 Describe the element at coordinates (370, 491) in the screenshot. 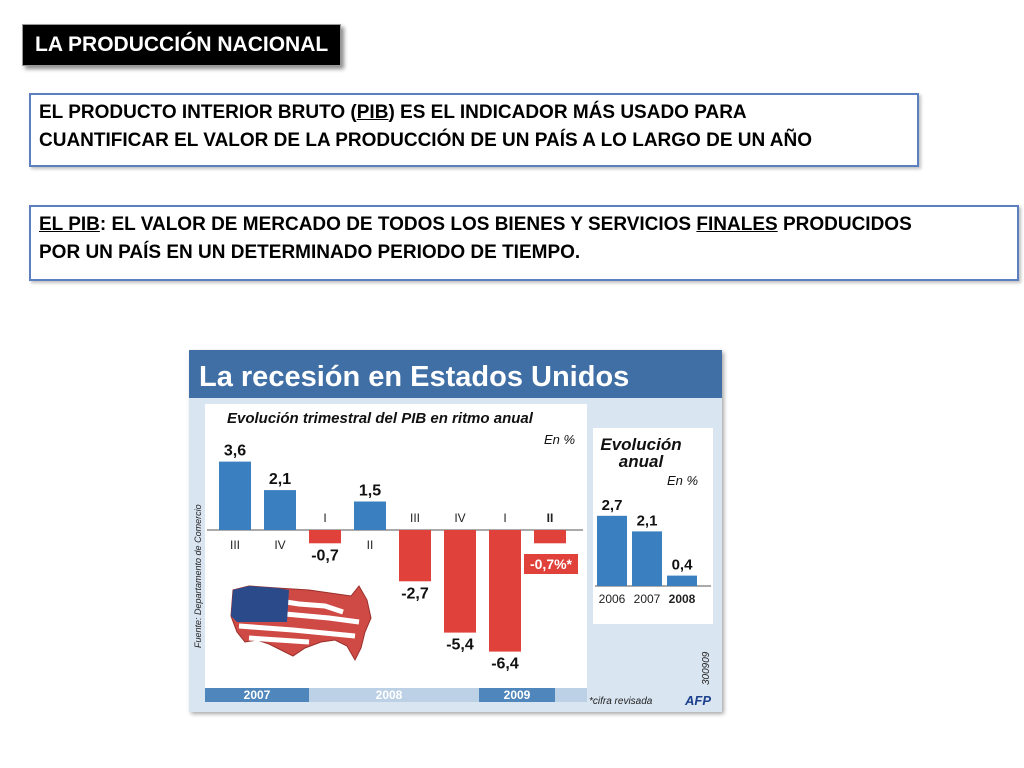

I see `quarterly-value-label: 1,5` at that location.